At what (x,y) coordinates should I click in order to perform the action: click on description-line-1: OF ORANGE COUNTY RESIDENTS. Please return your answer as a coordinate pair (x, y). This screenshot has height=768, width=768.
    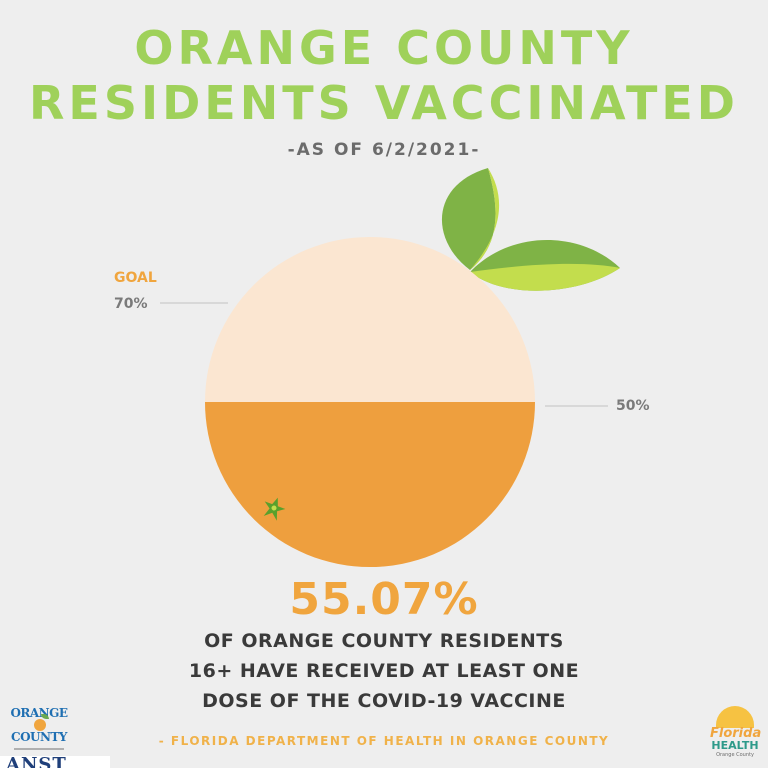
    Looking at the image, I should click on (384, 641).